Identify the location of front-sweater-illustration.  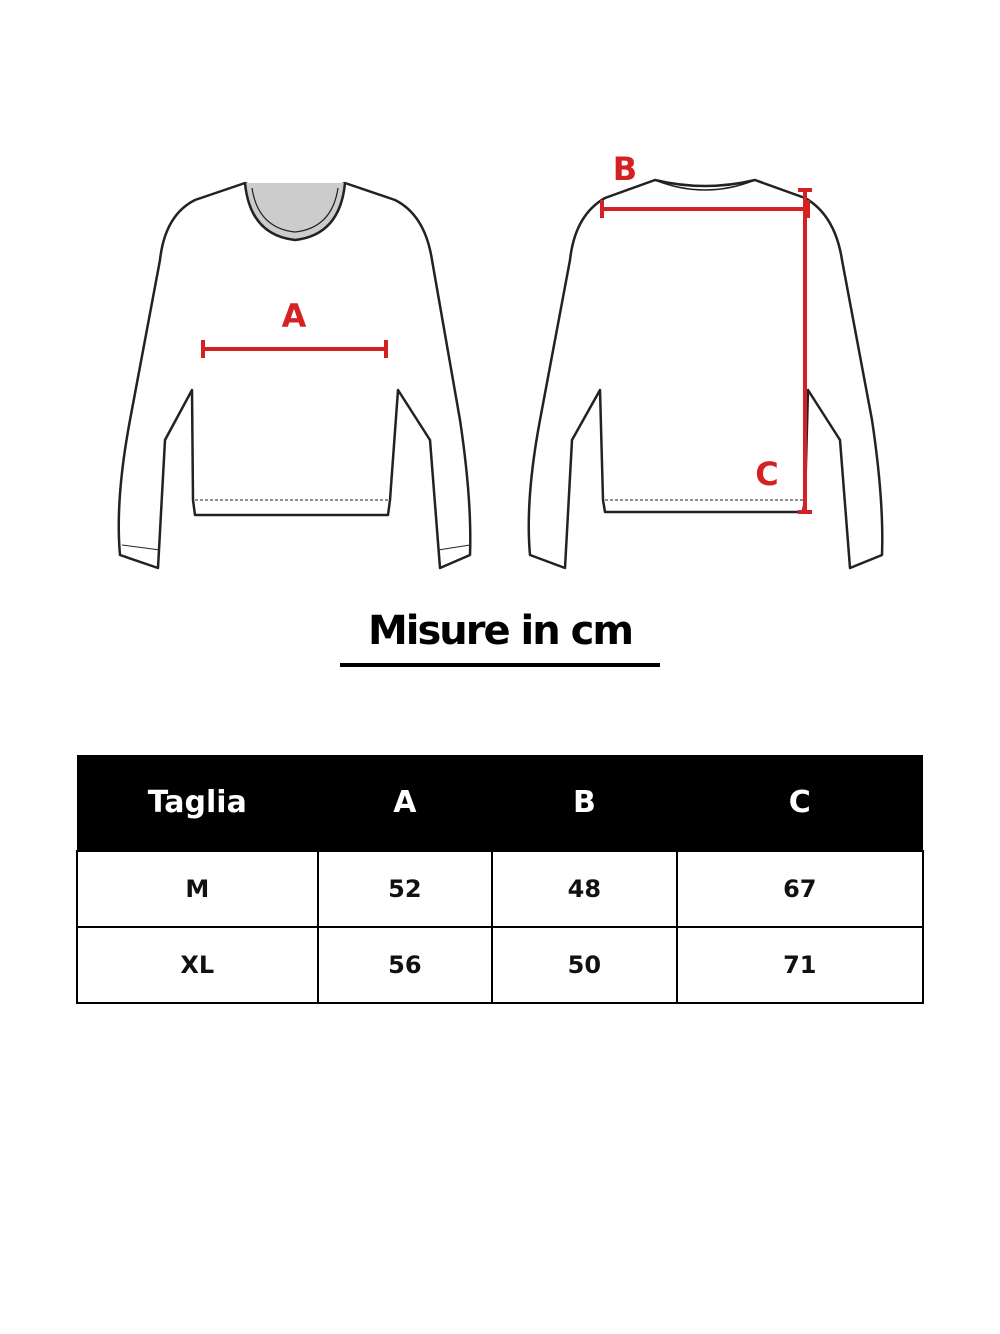
(294, 375).